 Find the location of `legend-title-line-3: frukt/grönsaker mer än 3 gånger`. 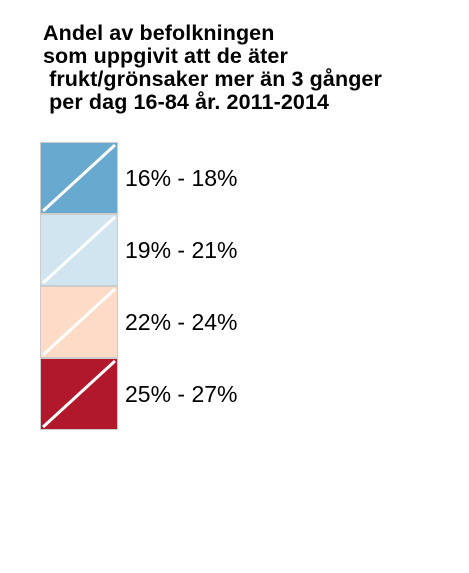

legend-title-line-3: frukt/grönsaker mer än 3 gånger is located at coordinates (212, 79).